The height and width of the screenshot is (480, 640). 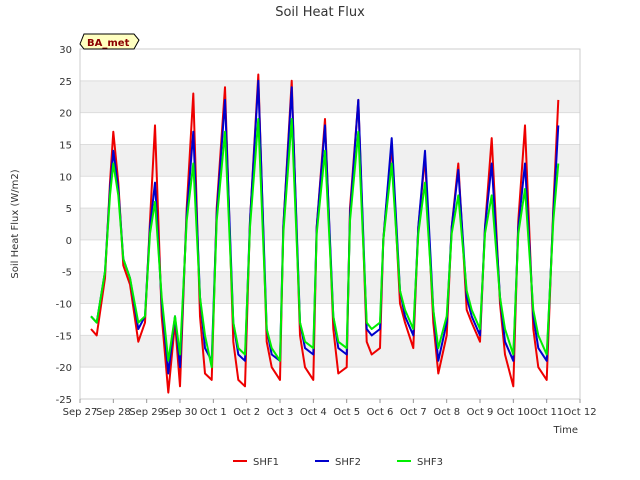 What do you see at coordinates (430, 462) in the screenshot?
I see `legend-label-shf3: SHF3` at bounding box center [430, 462].